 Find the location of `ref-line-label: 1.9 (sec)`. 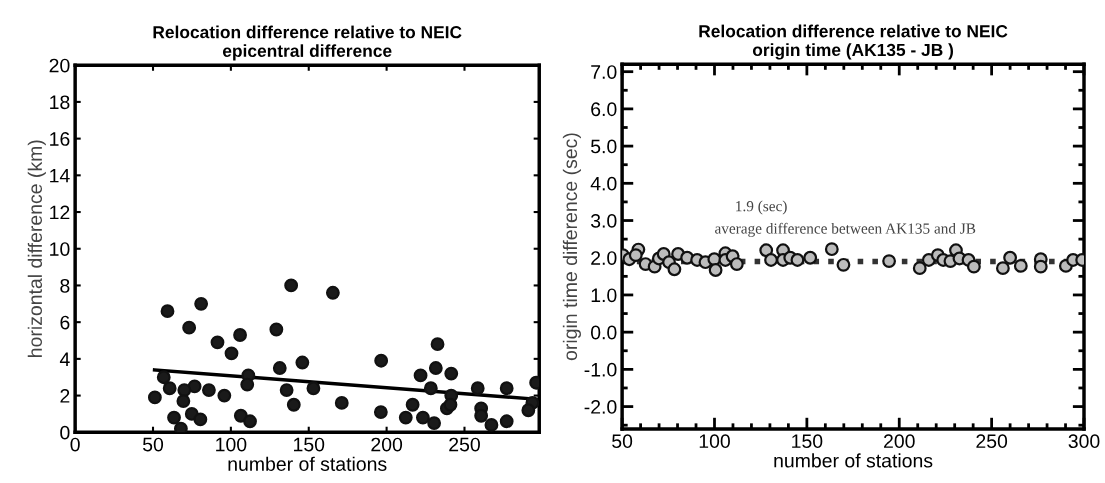

ref-line-label: 1.9 (sec) is located at coordinates (761, 207).